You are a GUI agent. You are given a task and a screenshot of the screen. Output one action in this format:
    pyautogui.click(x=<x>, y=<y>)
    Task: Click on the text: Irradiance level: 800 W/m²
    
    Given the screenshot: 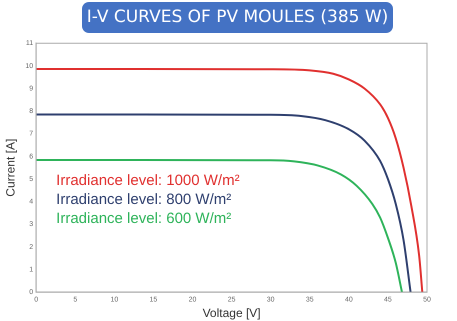 What is the action you would take?
    pyautogui.click(x=144, y=199)
    